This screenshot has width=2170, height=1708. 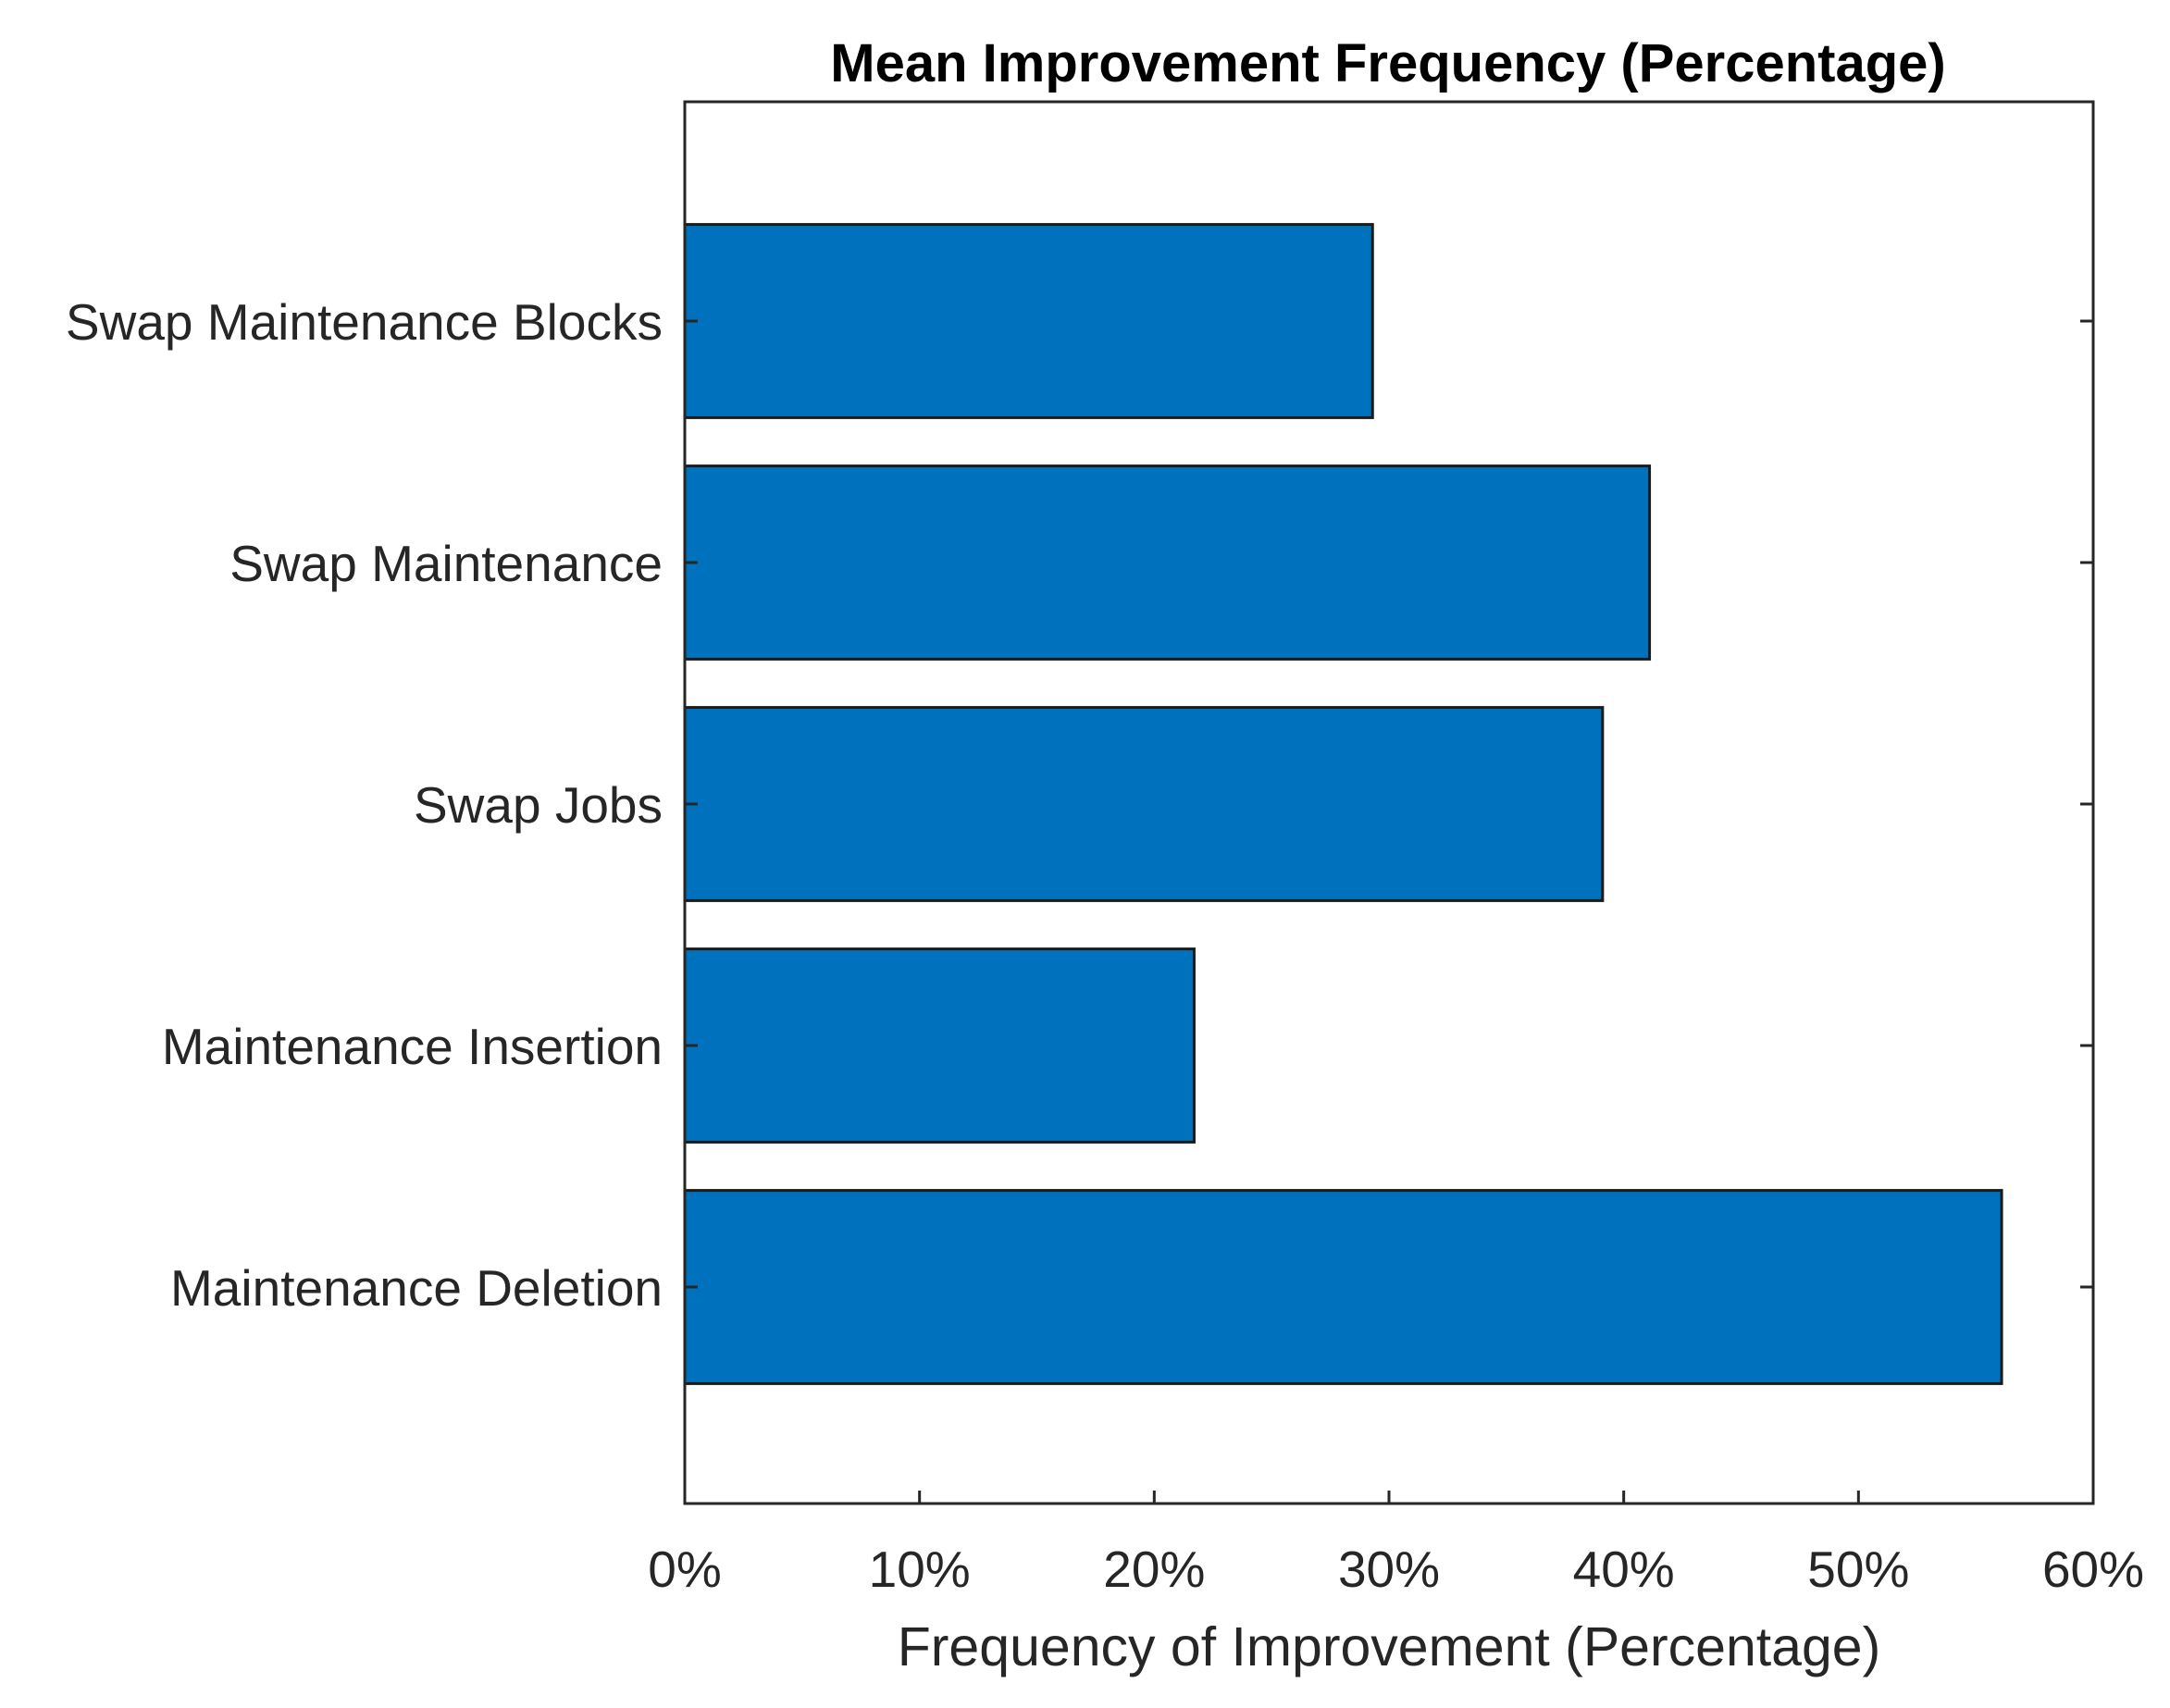 I want to click on bar-maintenance-deletion, so click(x=1343, y=1287).